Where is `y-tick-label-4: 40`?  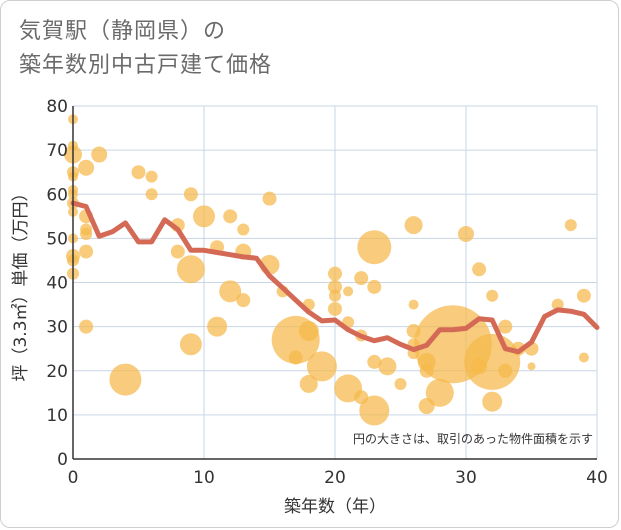
y-tick-label-4: 40 is located at coordinates (57, 284).